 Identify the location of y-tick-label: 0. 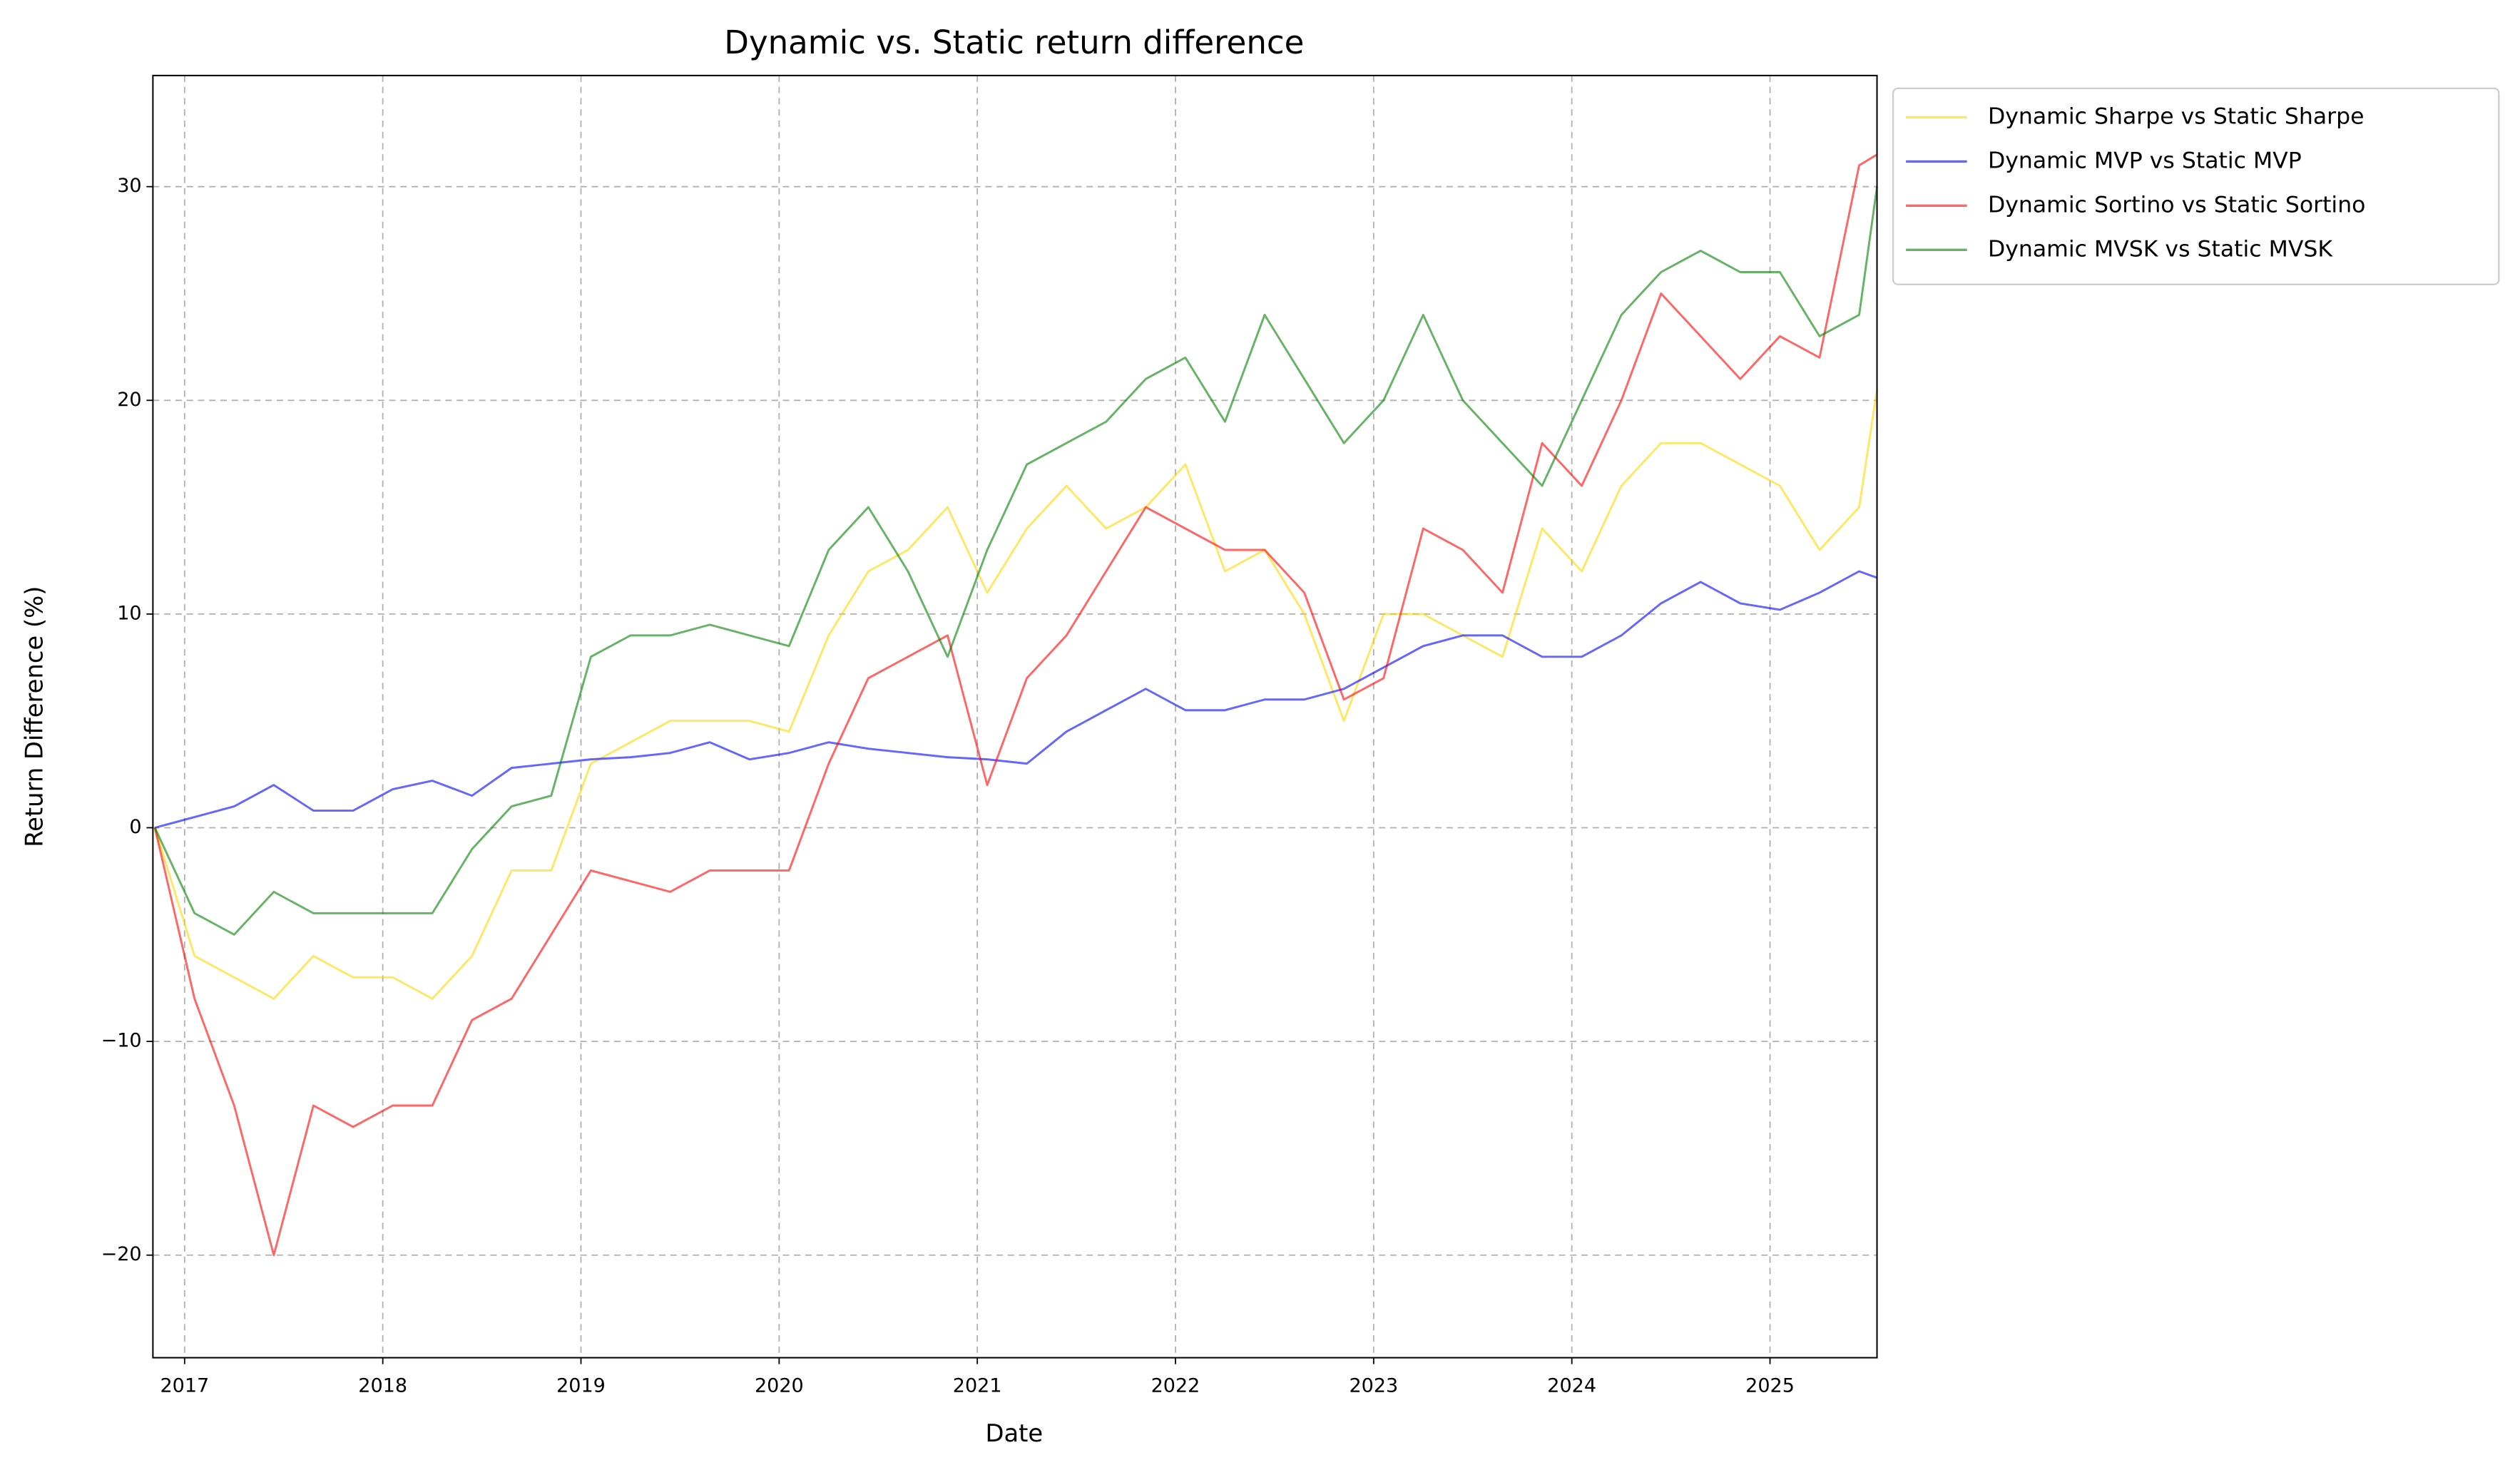
(135, 827).